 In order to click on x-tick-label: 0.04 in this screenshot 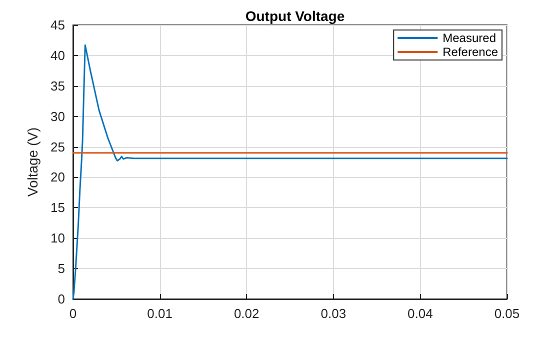, I will do `click(420, 313)`.